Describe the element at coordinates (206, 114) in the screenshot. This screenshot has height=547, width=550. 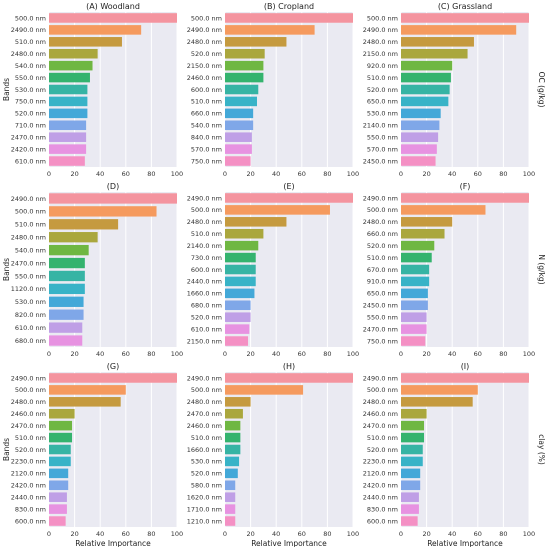
I see `y-tick-label: 660.0 nm` at that location.